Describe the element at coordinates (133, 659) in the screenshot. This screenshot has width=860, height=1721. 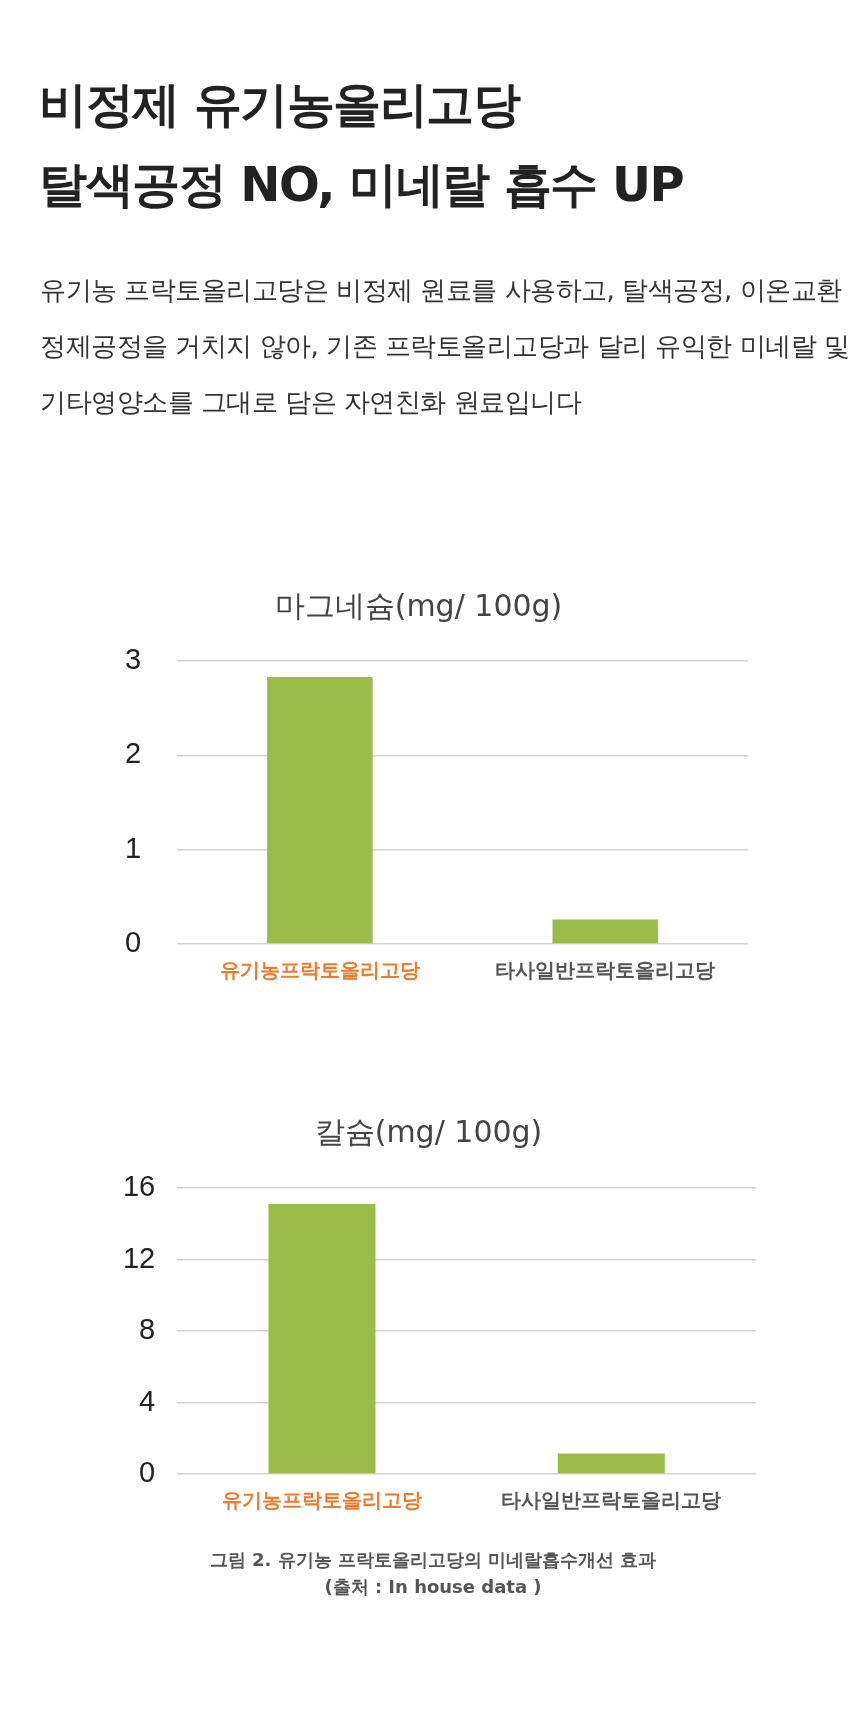
I see `y-tick-label: 3` at that location.